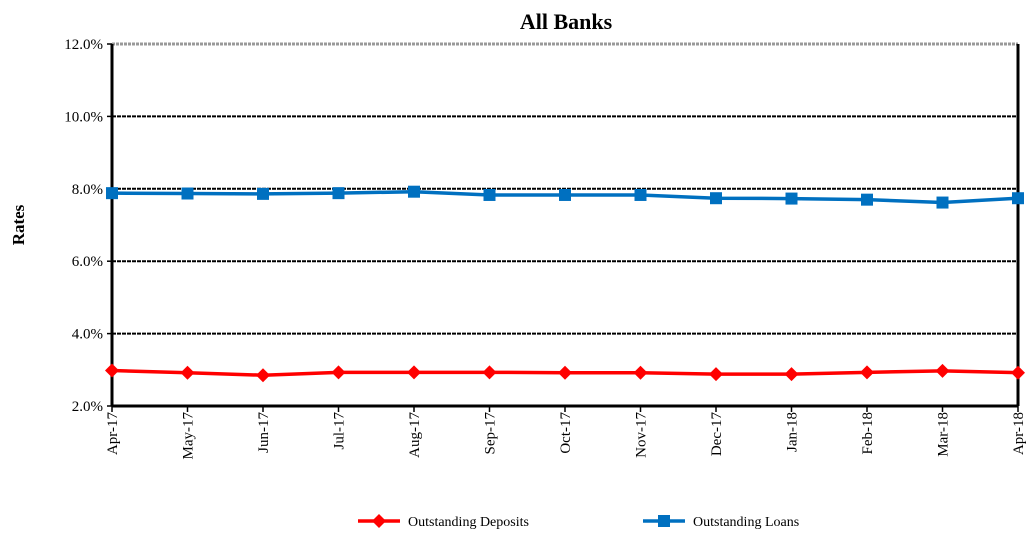  Describe the element at coordinates (566, 21) in the screenshot. I see `chart-title: All Banks` at that location.